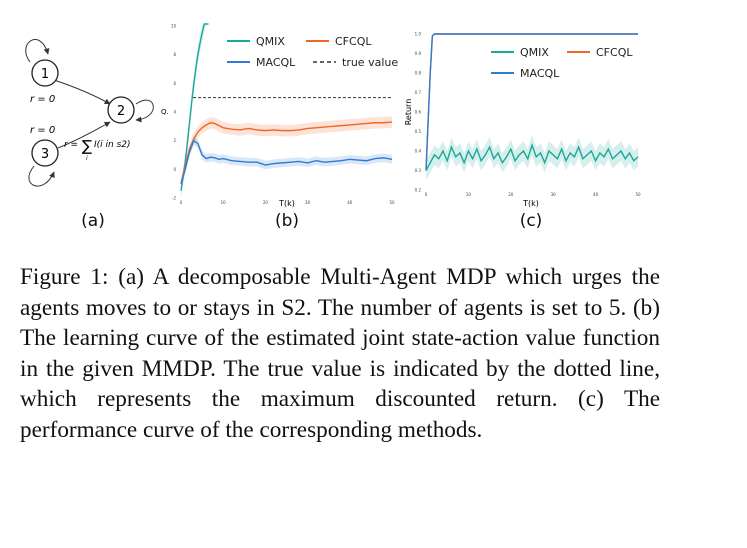 The height and width of the screenshot is (548, 747). I want to click on band-cfcql-b, so click(286, 153).